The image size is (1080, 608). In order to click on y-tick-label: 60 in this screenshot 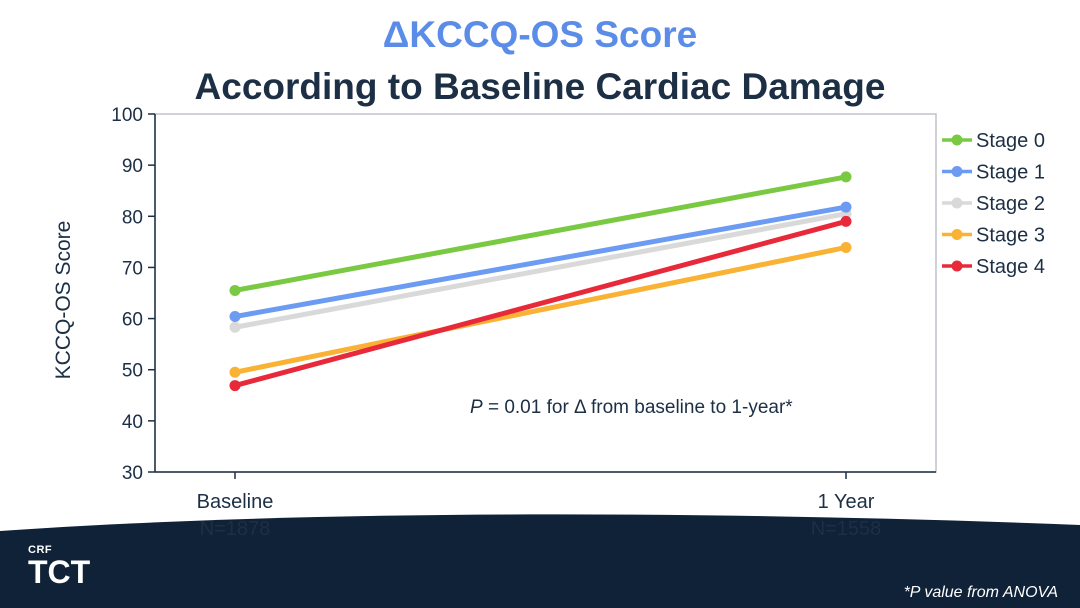, I will do `click(132, 320)`.